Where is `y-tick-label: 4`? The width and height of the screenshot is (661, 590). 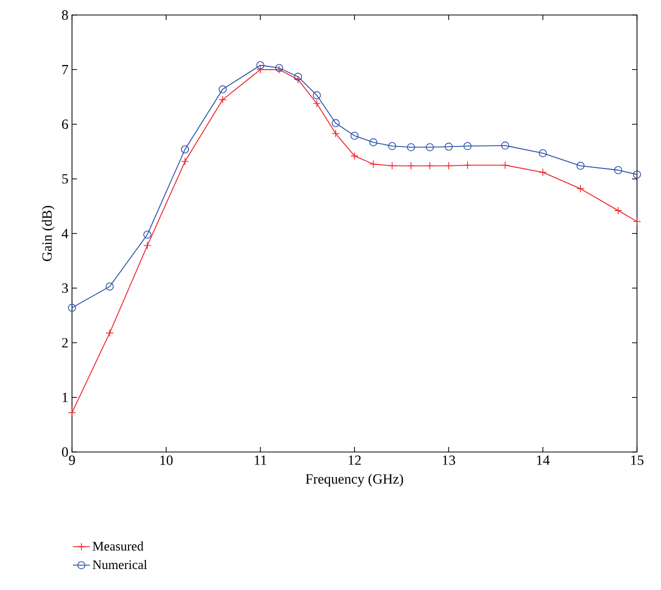 y-tick-label: 4 is located at coordinates (65, 233).